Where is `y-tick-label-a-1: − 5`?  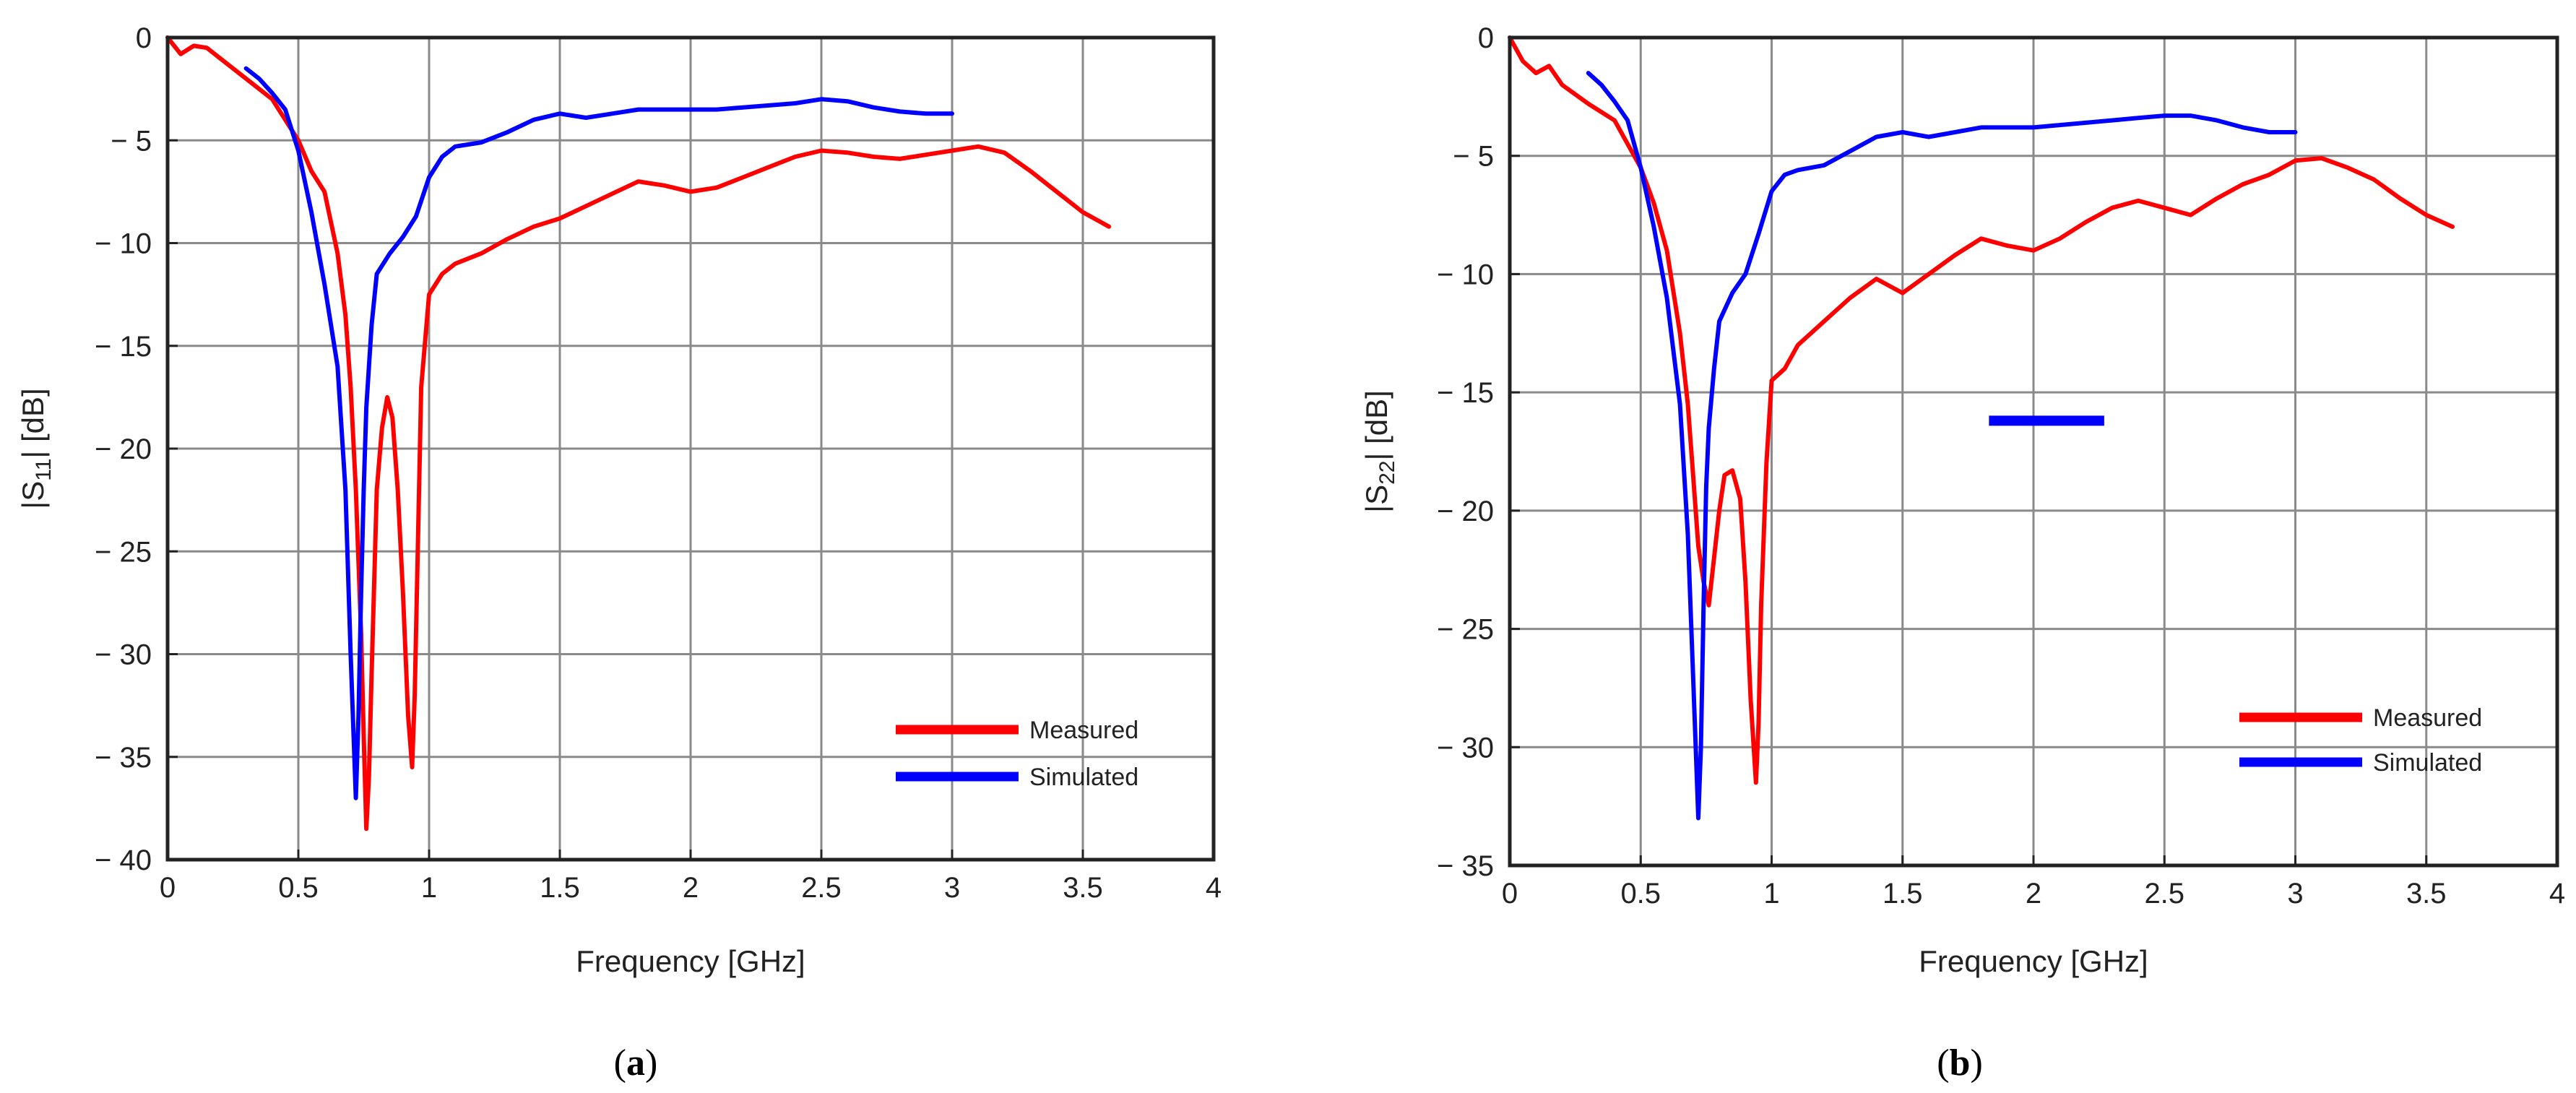 y-tick-label-a-1: − 5 is located at coordinates (132, 141).